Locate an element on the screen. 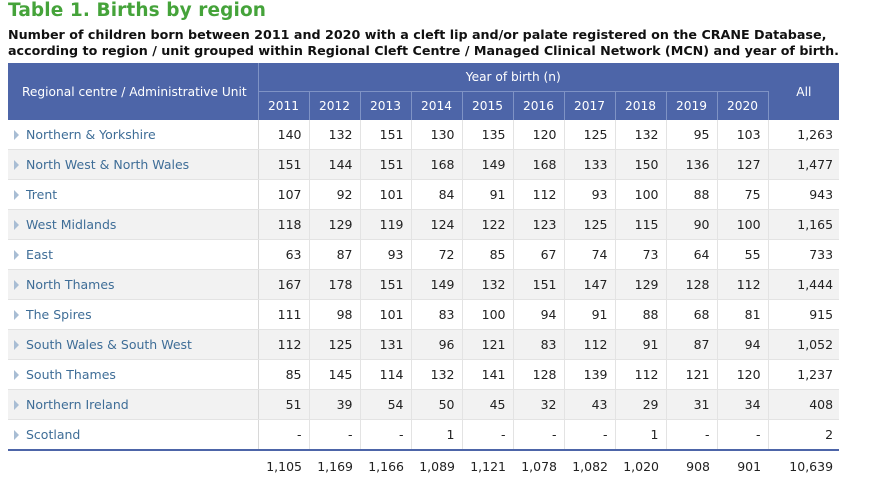 Image resolution: width=870 pixels, height=481 pixels. region-cell: Trent is located at coordinates (133, 194).